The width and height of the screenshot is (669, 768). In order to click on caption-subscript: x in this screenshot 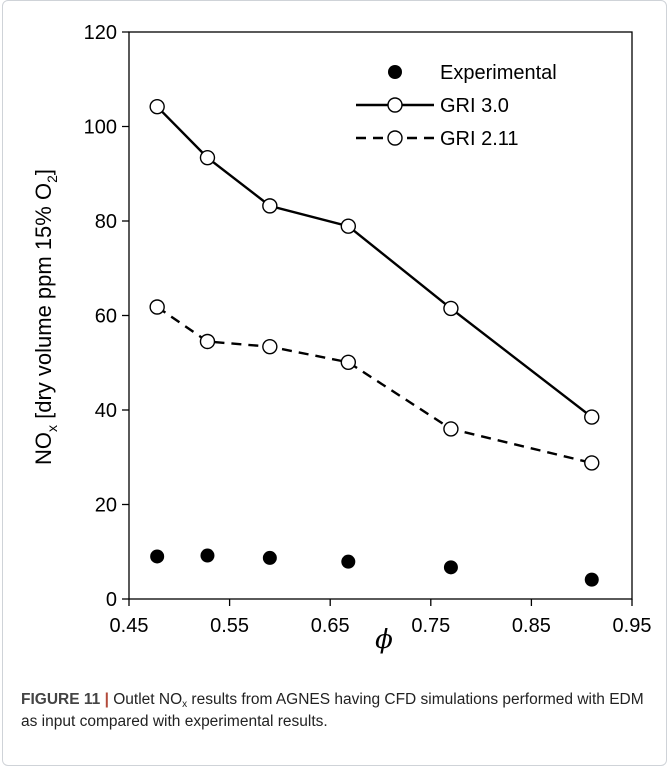, I will do `click(185, 704)`.